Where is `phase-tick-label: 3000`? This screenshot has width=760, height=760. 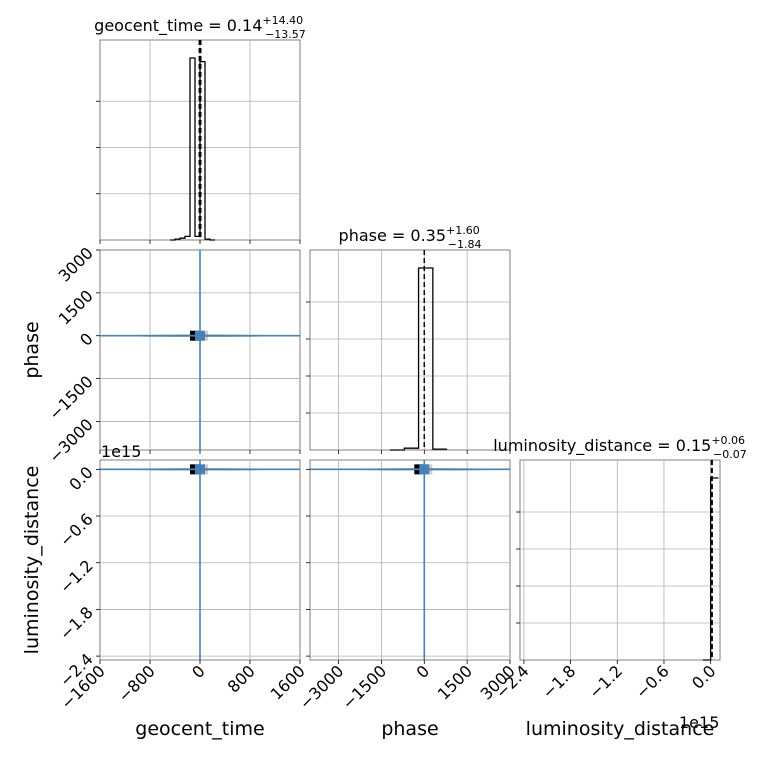
phase-tick-label: 3000 is located at coordinates (76, 264).